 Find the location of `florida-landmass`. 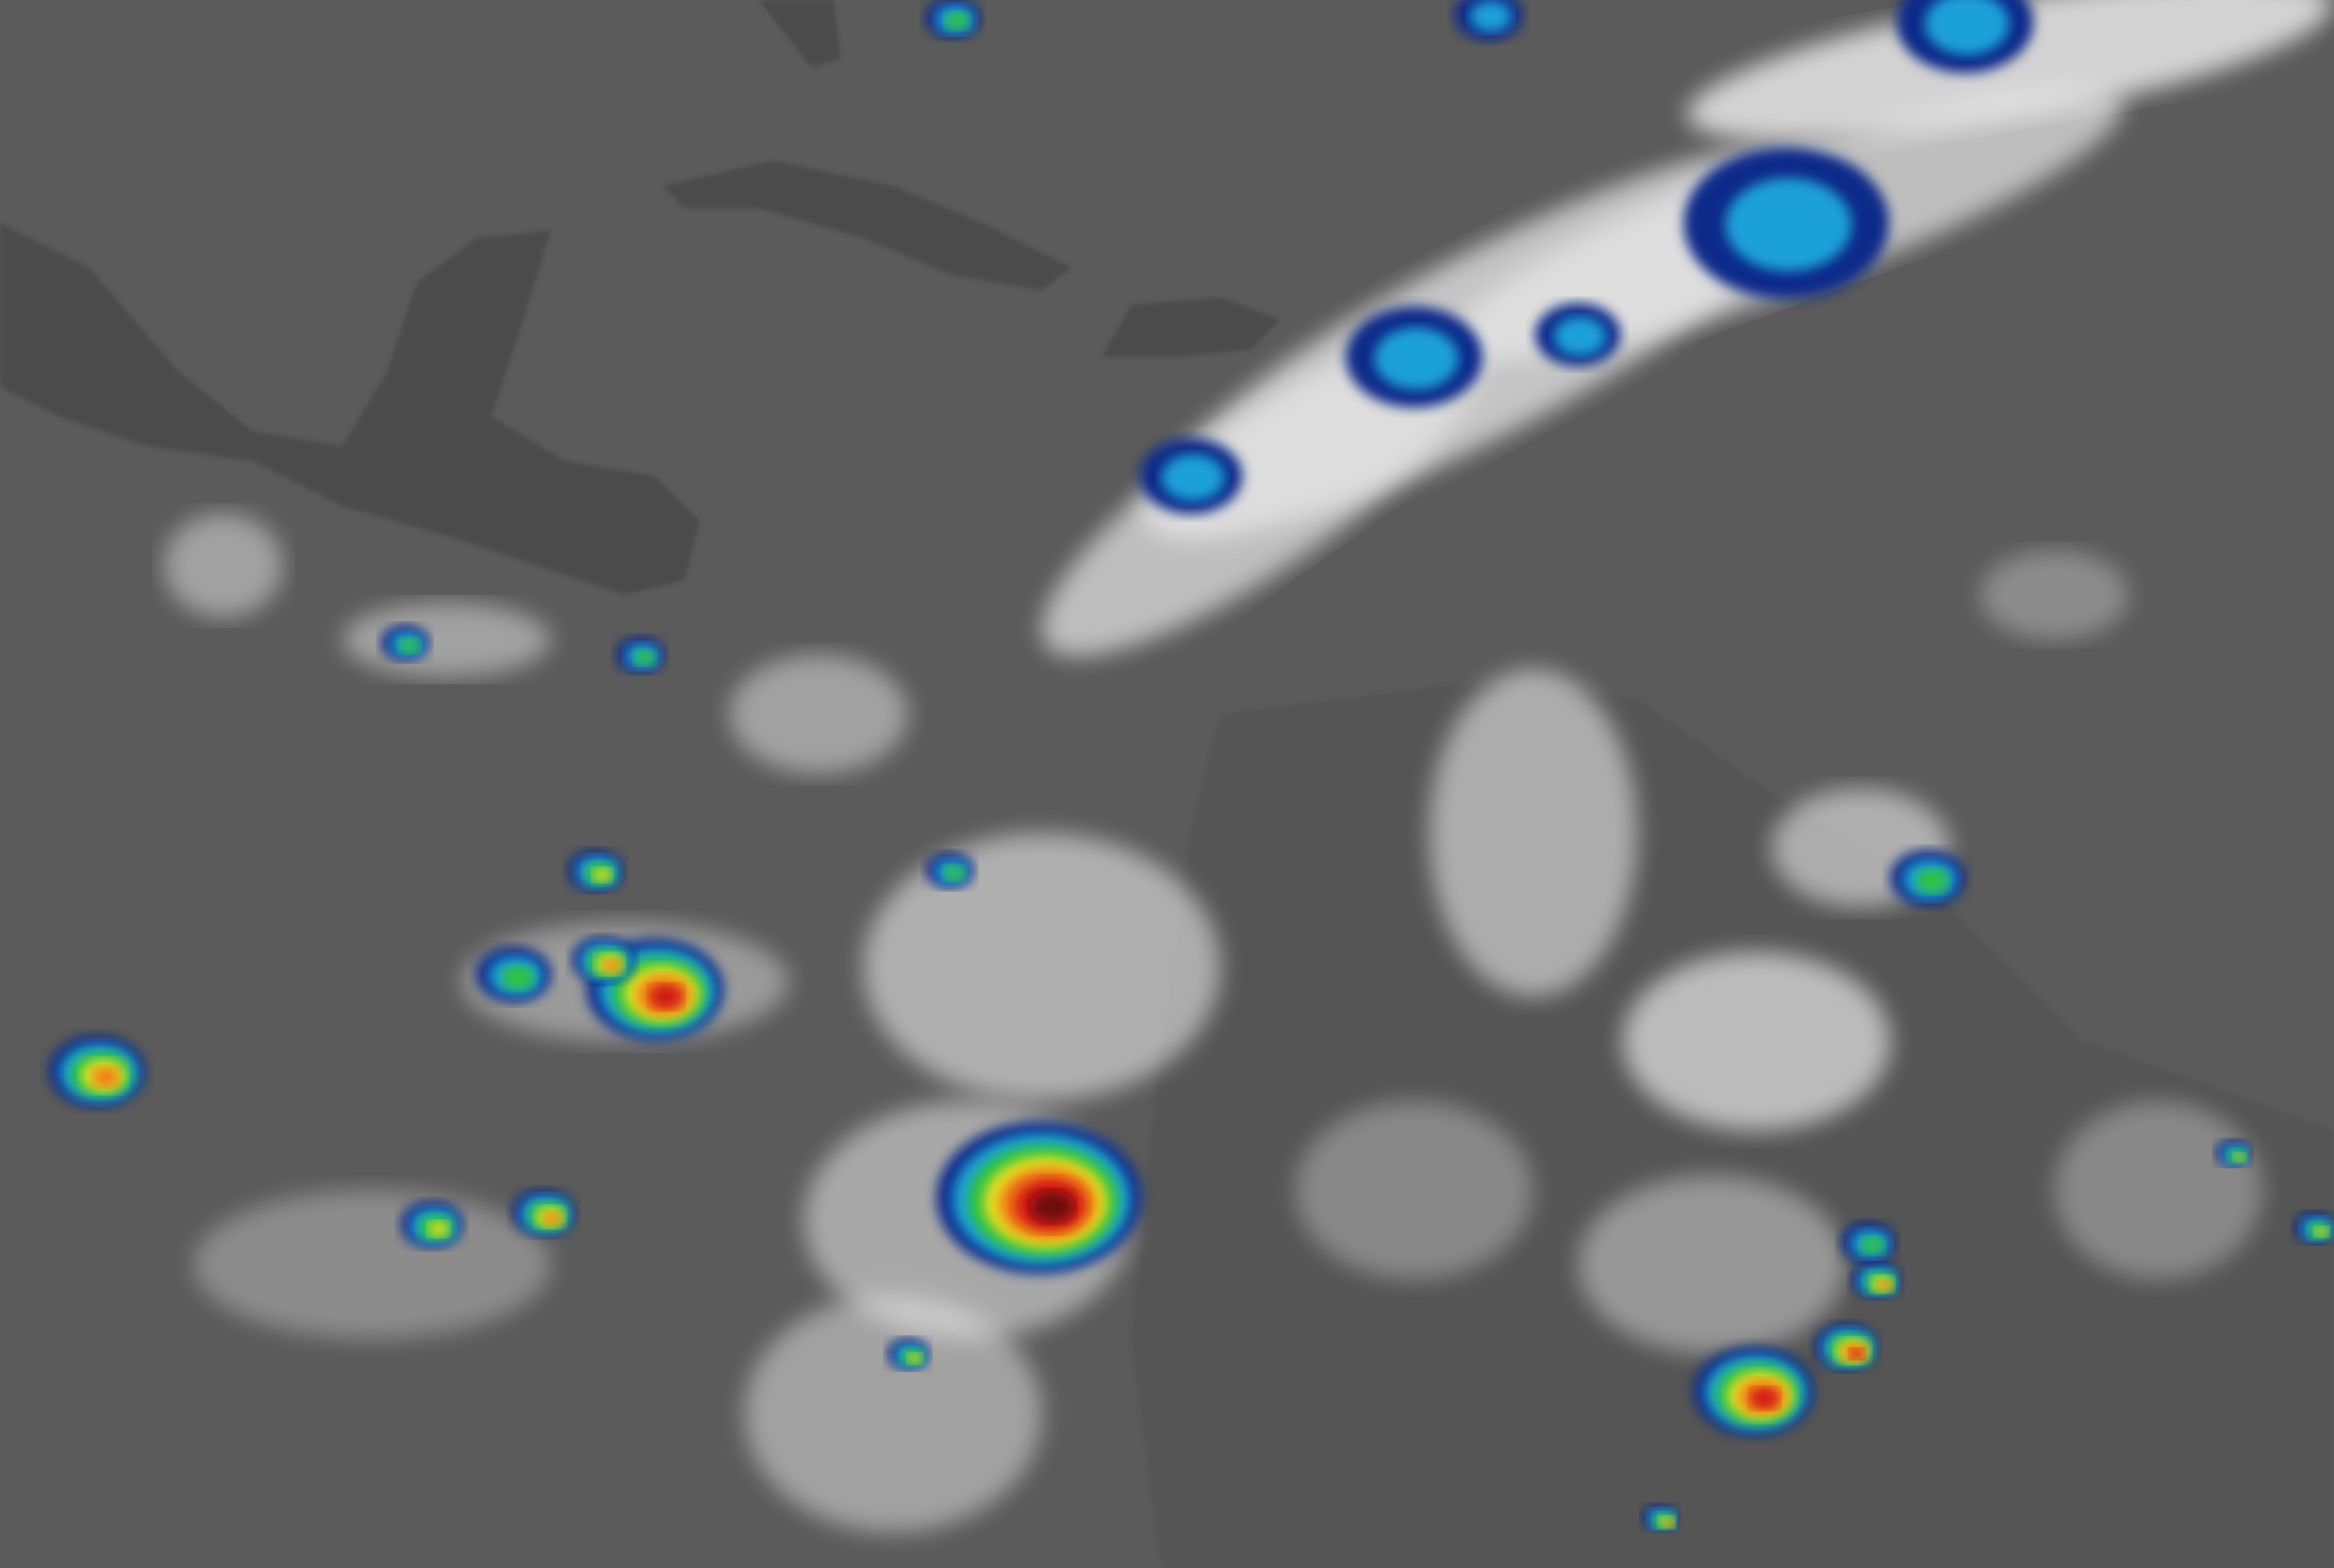

florida-landmass is located at coordinates (800, 34).